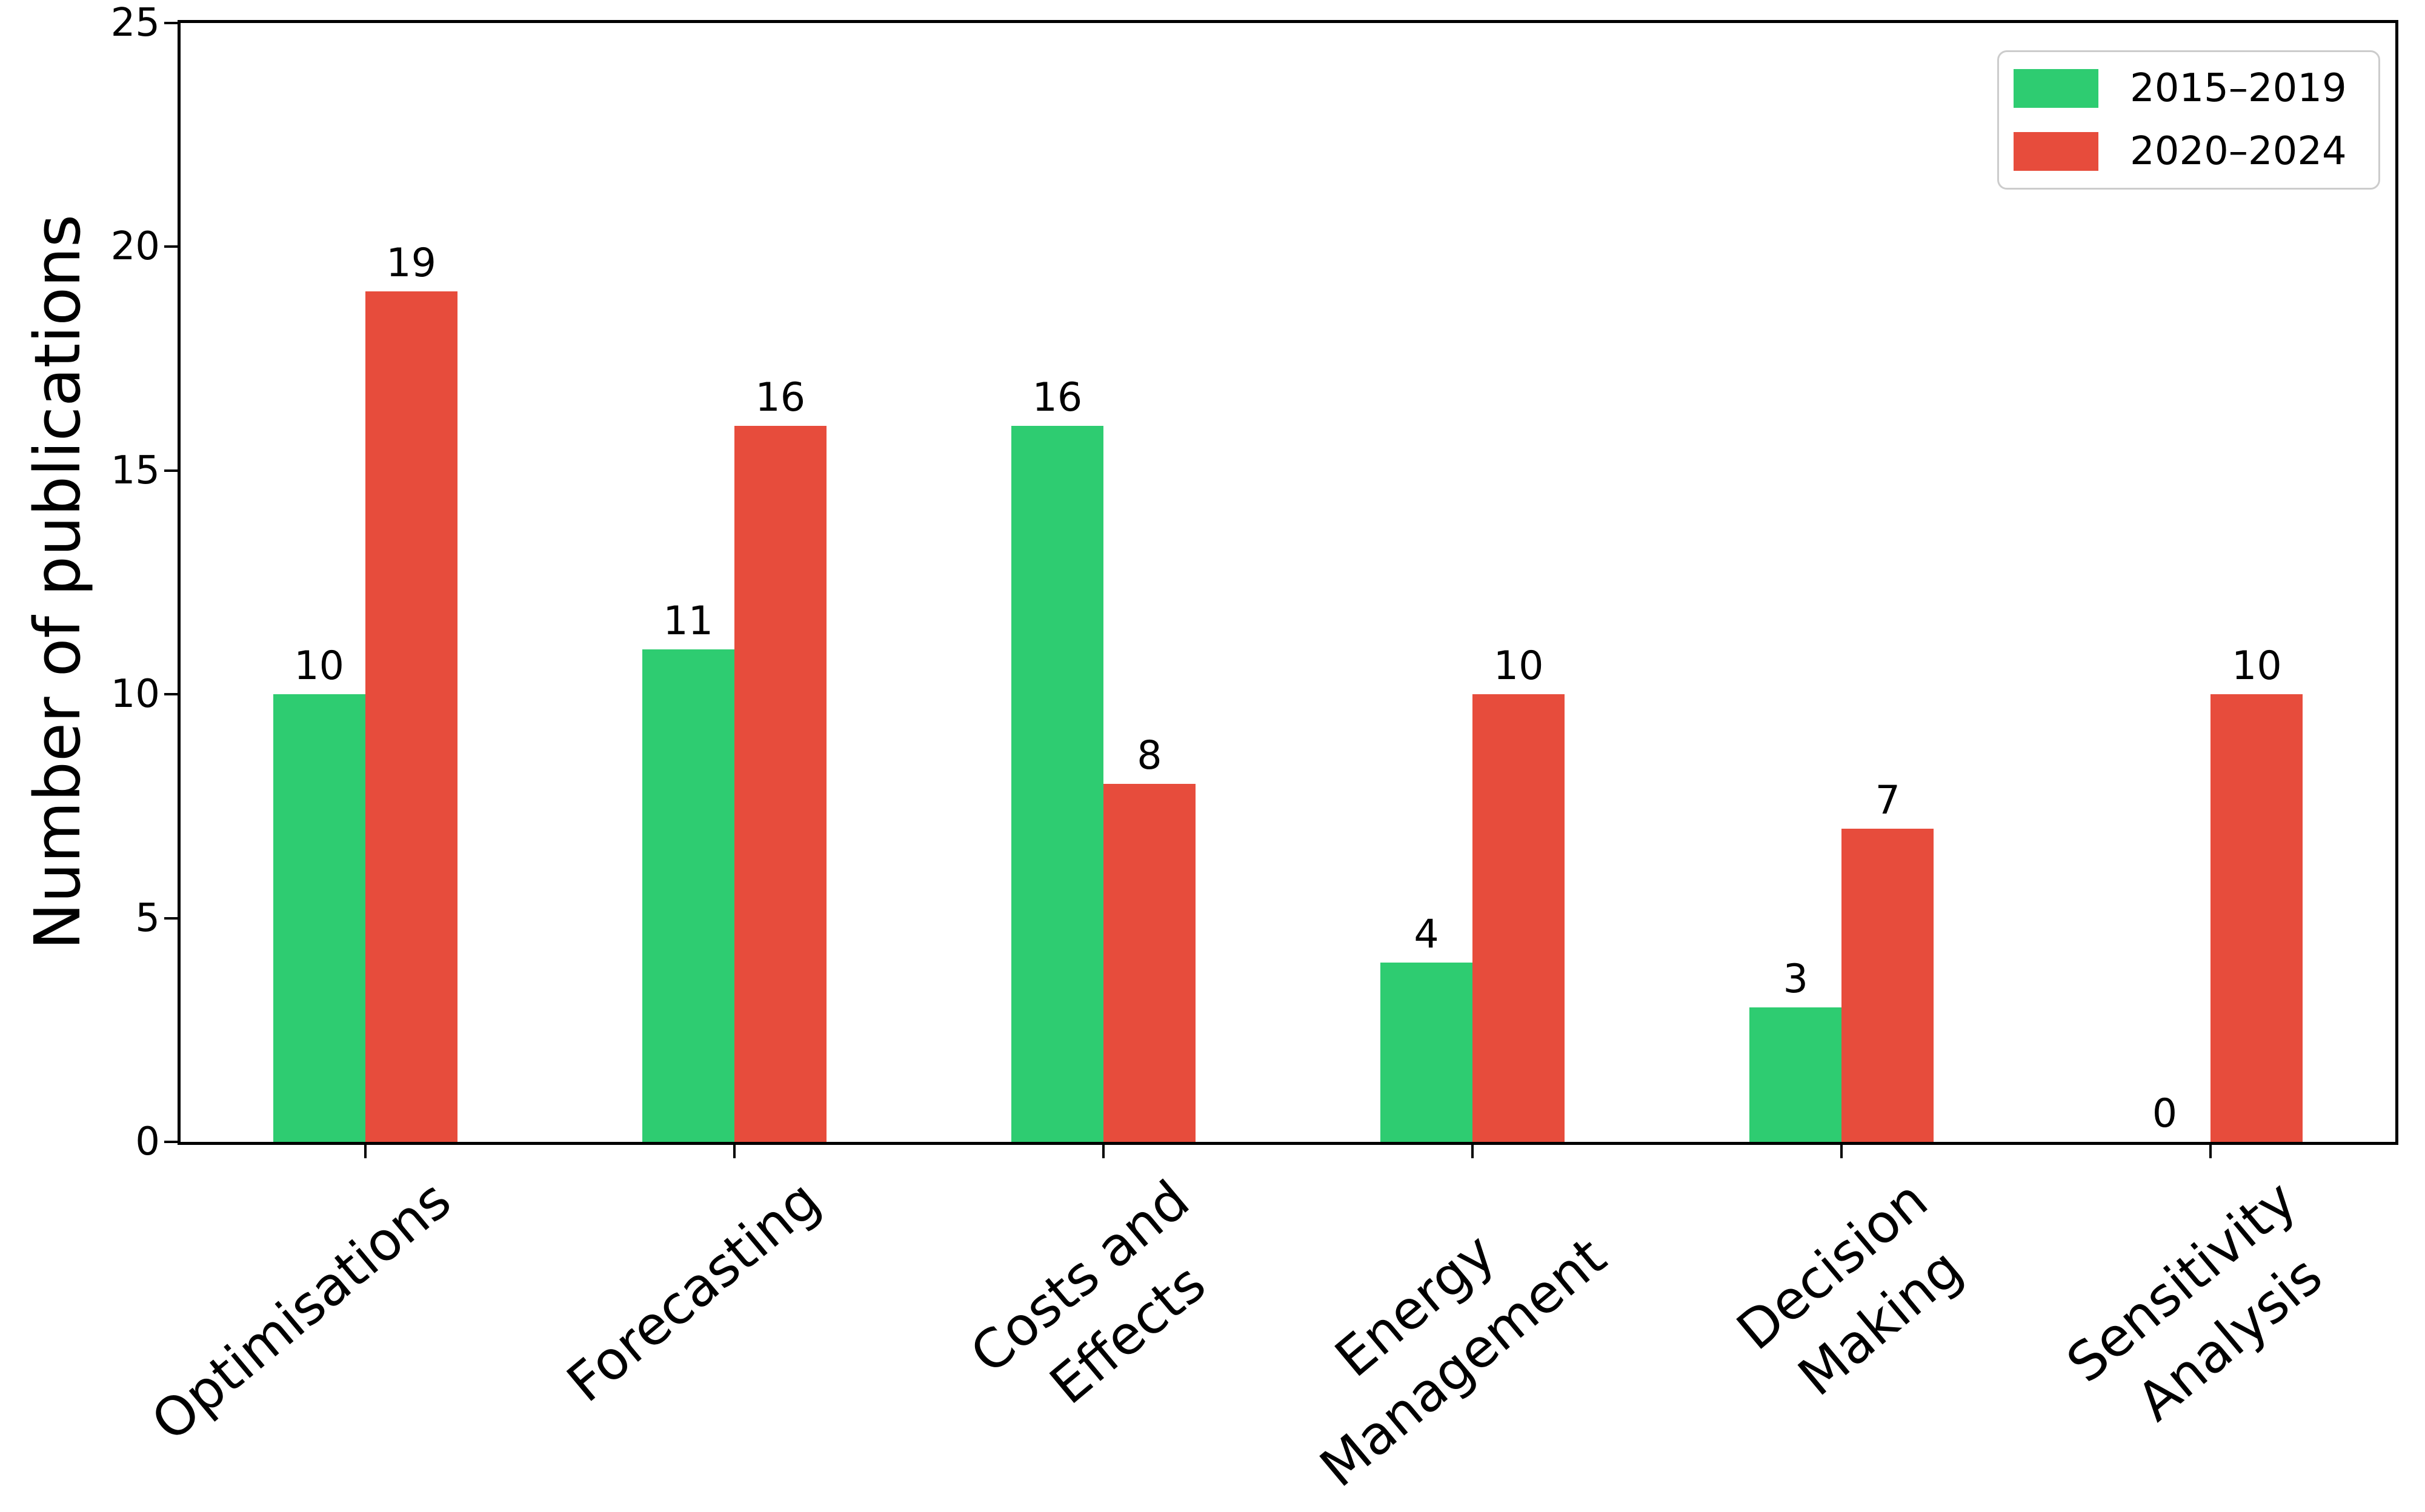 The width and height of the screenshot is (2425, 1512). I want to click on x-category-label: Costs and Effects, so click(1088, 1292).